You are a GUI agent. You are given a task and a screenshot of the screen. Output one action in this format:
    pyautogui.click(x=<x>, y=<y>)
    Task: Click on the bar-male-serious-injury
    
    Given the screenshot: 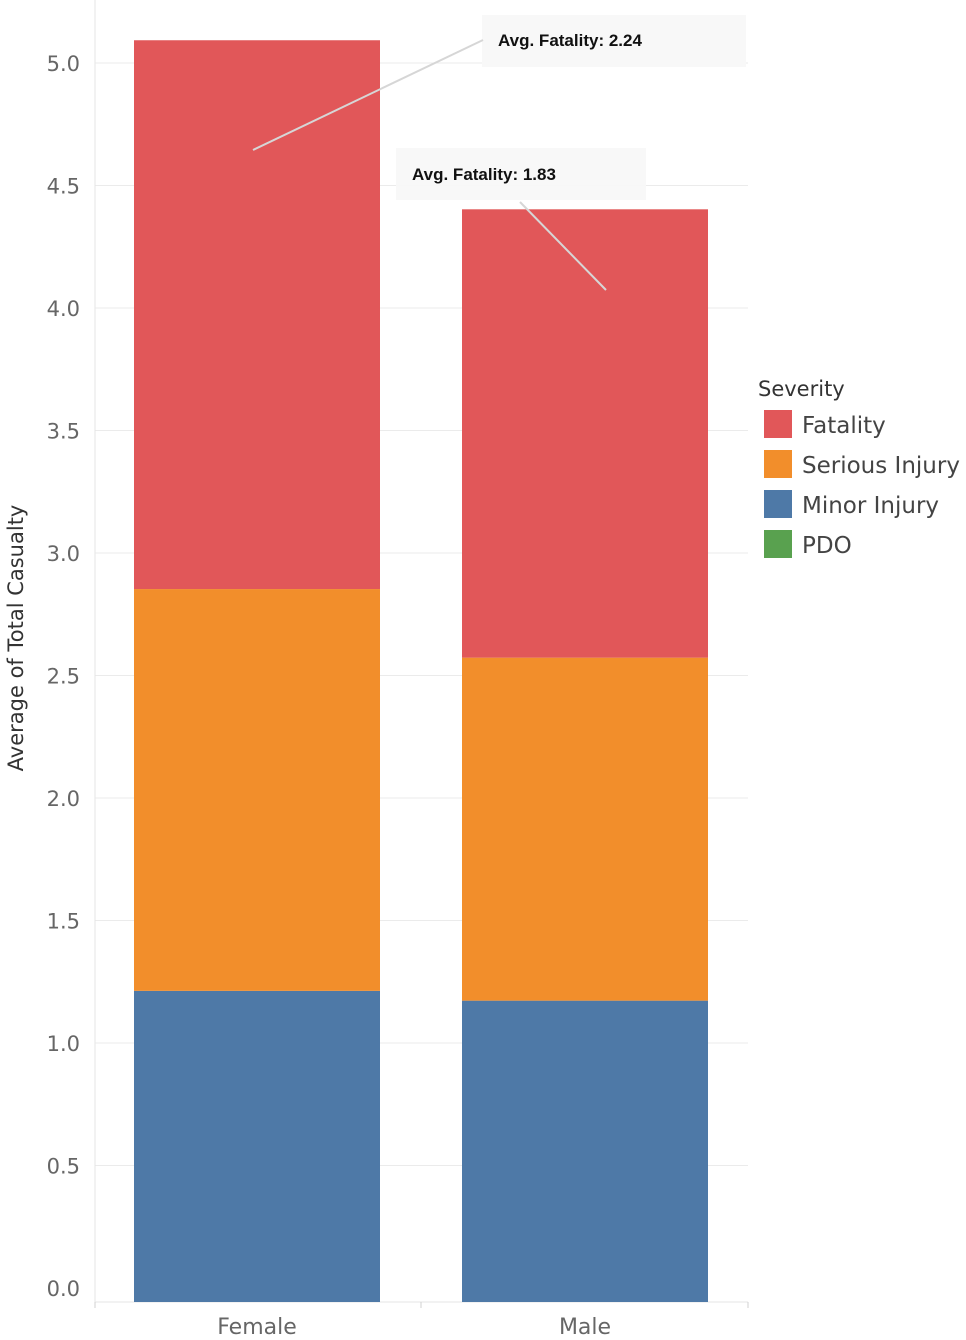 What is the action you would take?
    pyautogui.click(x=585, y=829)
    